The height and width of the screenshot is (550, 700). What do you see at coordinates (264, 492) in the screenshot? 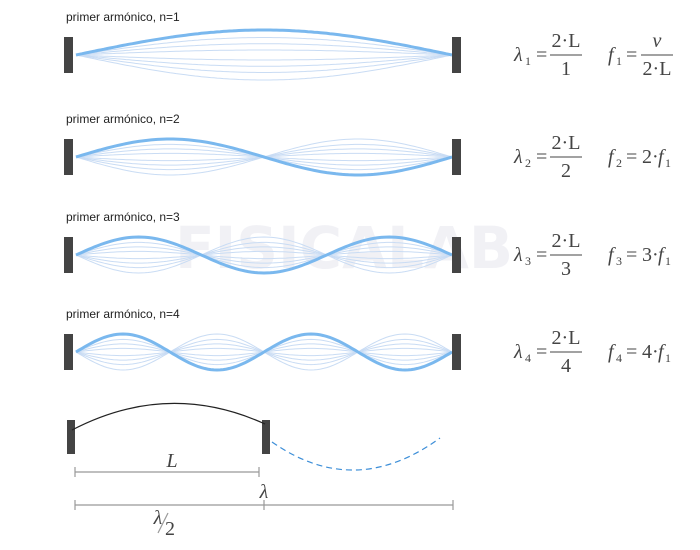
I see `wavelength-label: λ` at bounding box center [264, 492].